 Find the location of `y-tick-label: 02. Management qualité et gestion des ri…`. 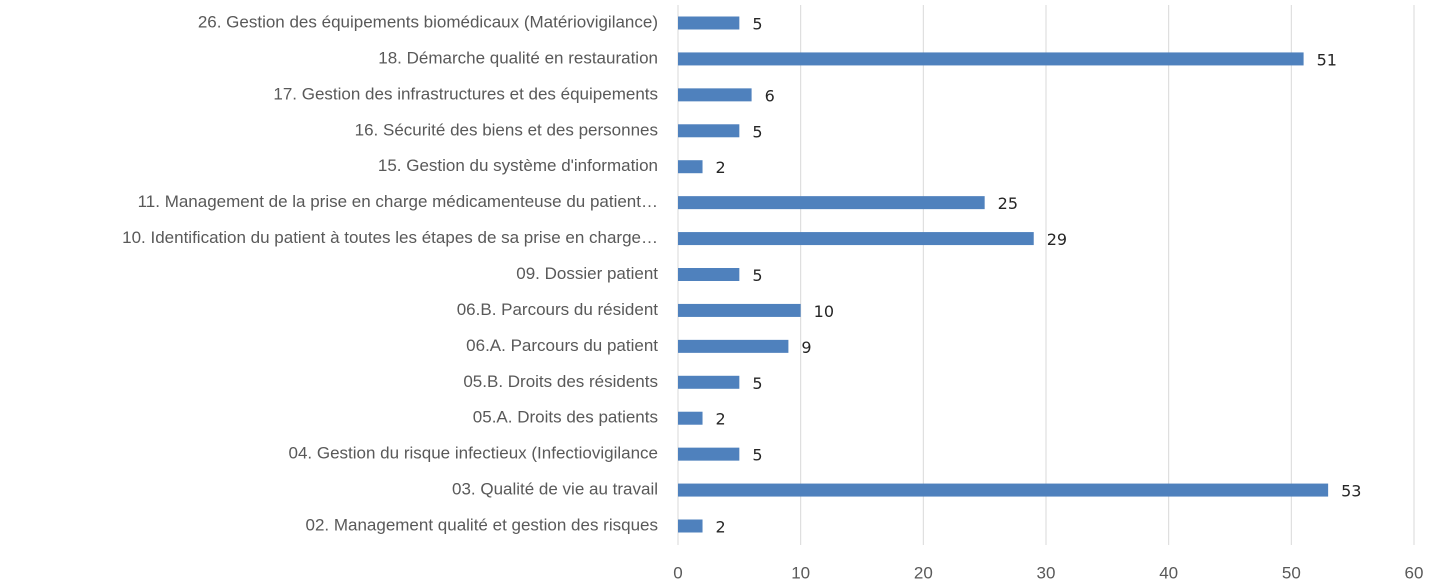

y-tick-label: 02. Management qualité et gestion des ri… is located at coordinates (481, 524).